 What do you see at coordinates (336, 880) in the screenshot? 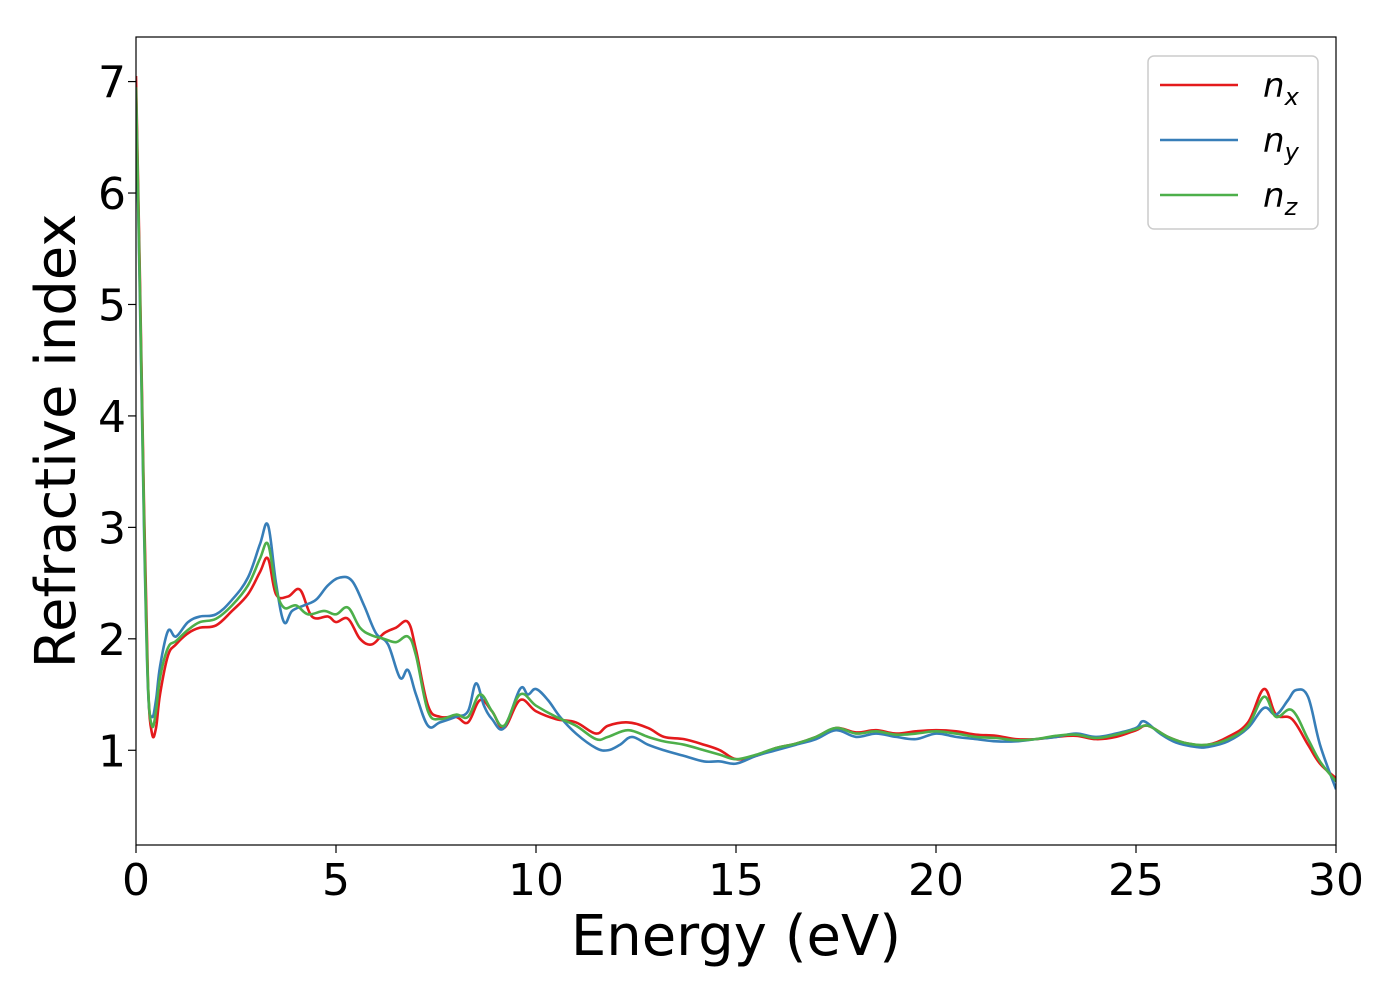
I see `x-tick-label: 5` at bounding box center [336, 880].